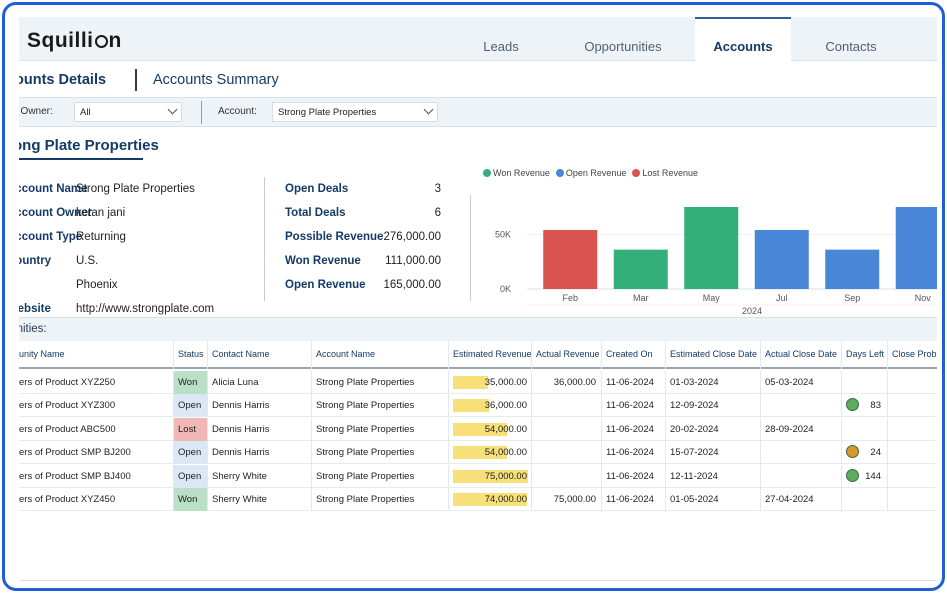 This screenshot has width=947, height=593. What do you see at coordinates (640, 269) in the screenshot?
I see `bar-mar` at bounding box center [640, 269].